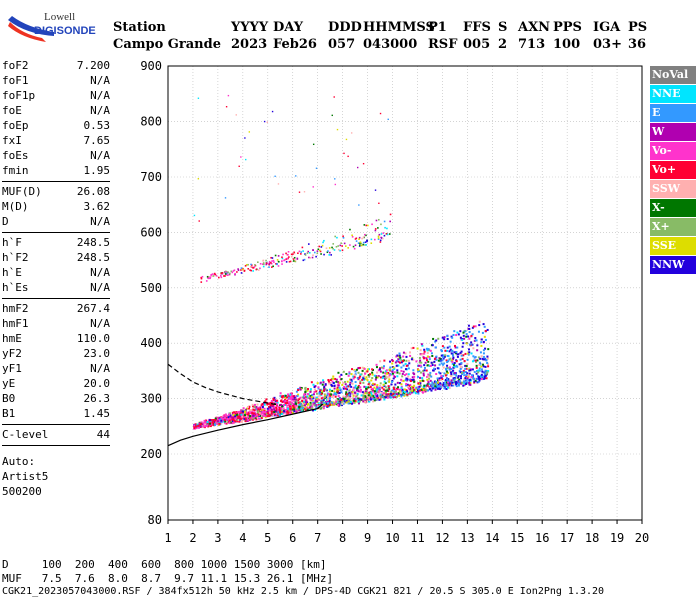 The image size is (700, 600). What do you see at coordinates (52, 26) in the screenshot?
I see `digisonde-logo: Lowell DIGISONDE` at bounding box center [52, 26].